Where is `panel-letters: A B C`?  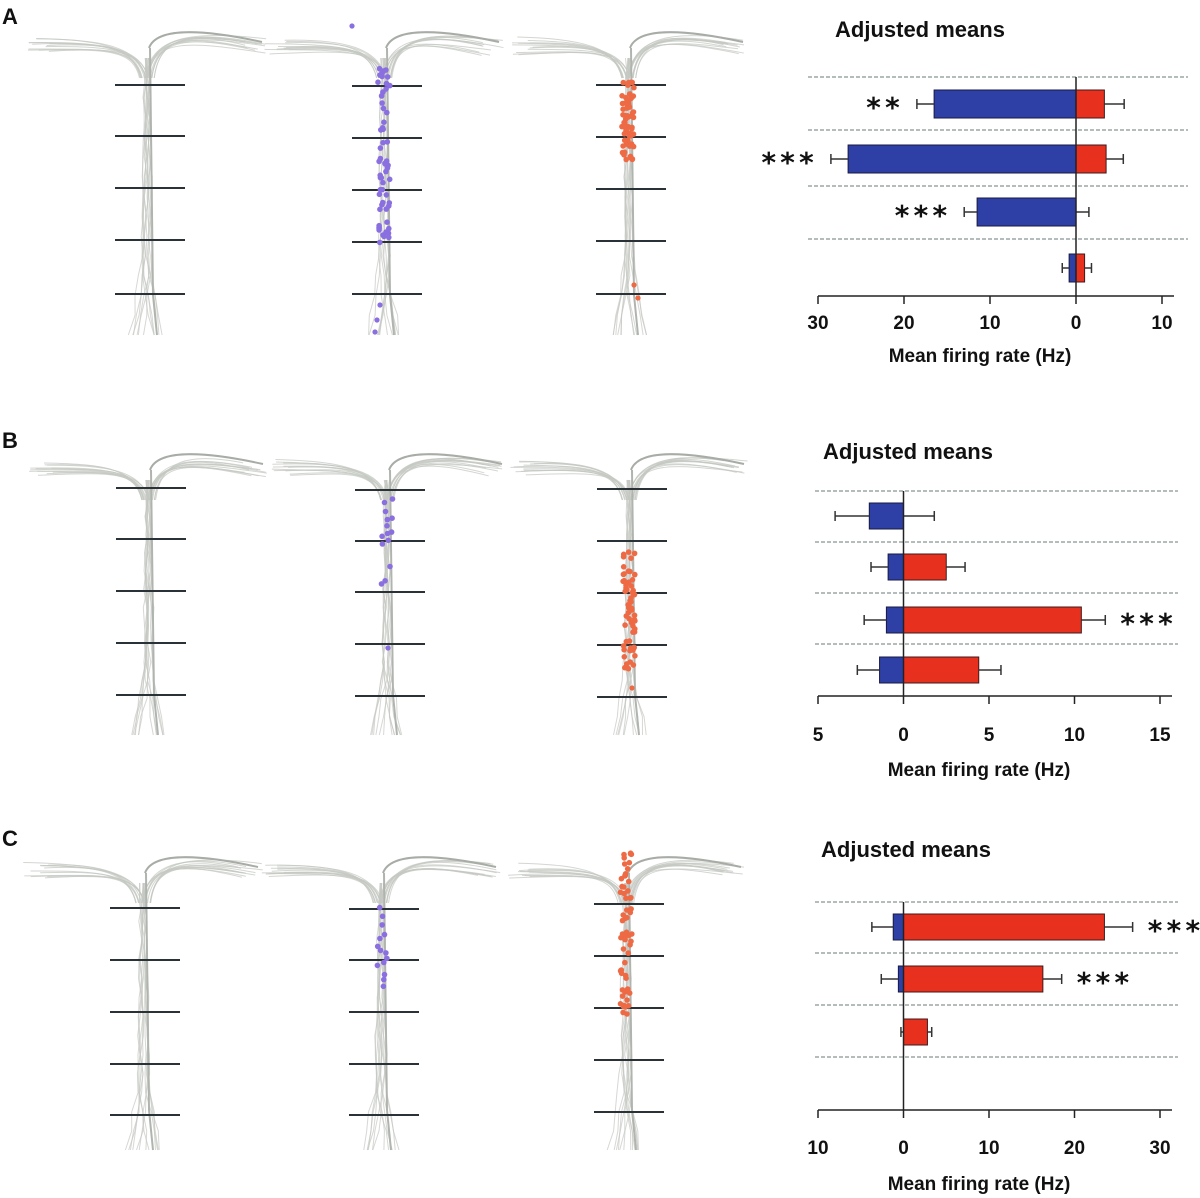 panel-letters: A B C is located at coordinates (10, 427).